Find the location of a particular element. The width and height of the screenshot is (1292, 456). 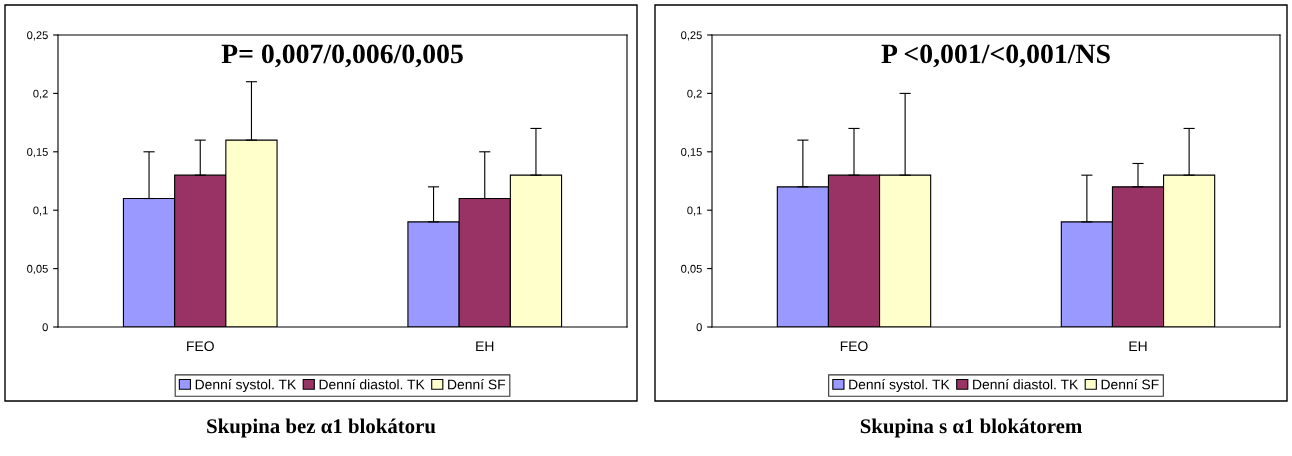

chart-title: P <0,001/<0,001/NS is located at coordinates (995, 56).